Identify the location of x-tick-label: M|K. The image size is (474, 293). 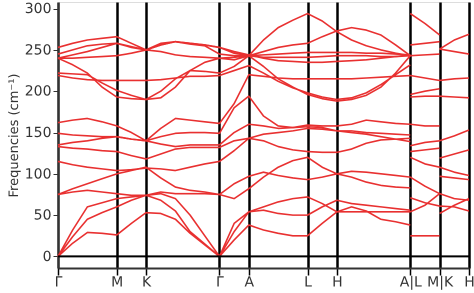
(440, 282).